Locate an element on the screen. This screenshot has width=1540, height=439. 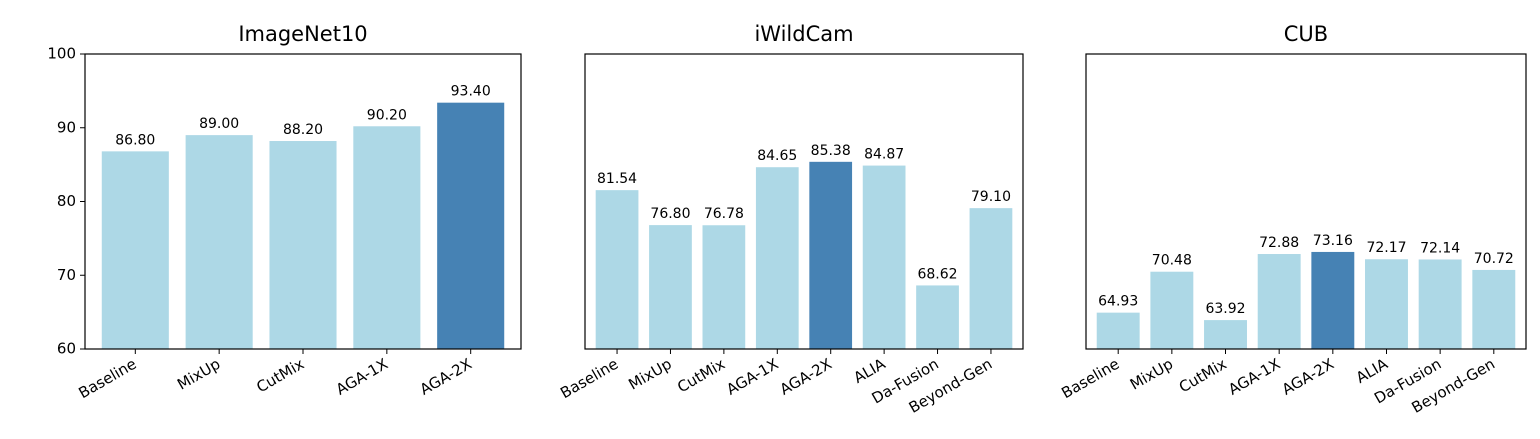
value-label: 72.17 is located at coordinates (1386, 248).